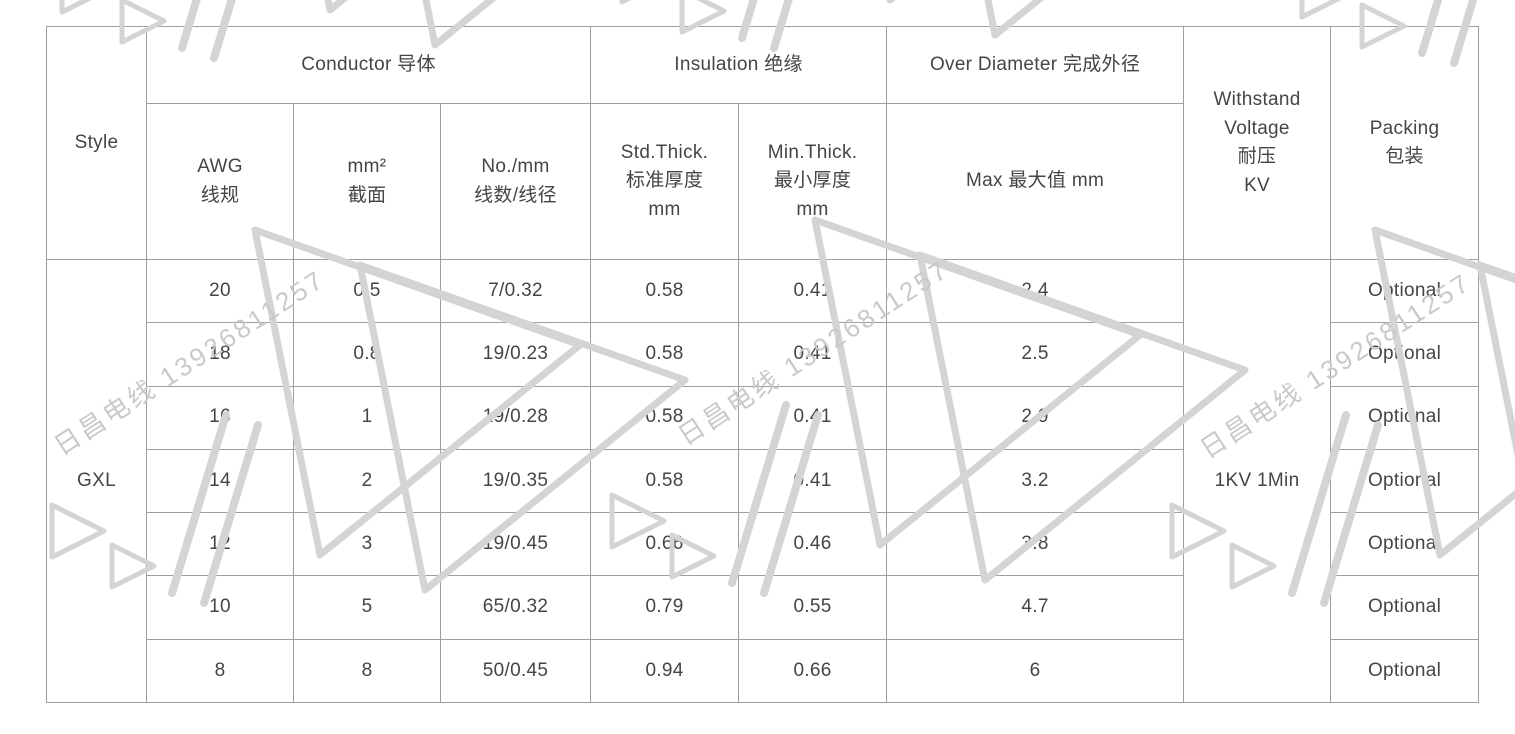  What do you see at coordinates (367, 671) in the screenshot?
I see `cell-mm2: 8` at bounding box center [367, 671].